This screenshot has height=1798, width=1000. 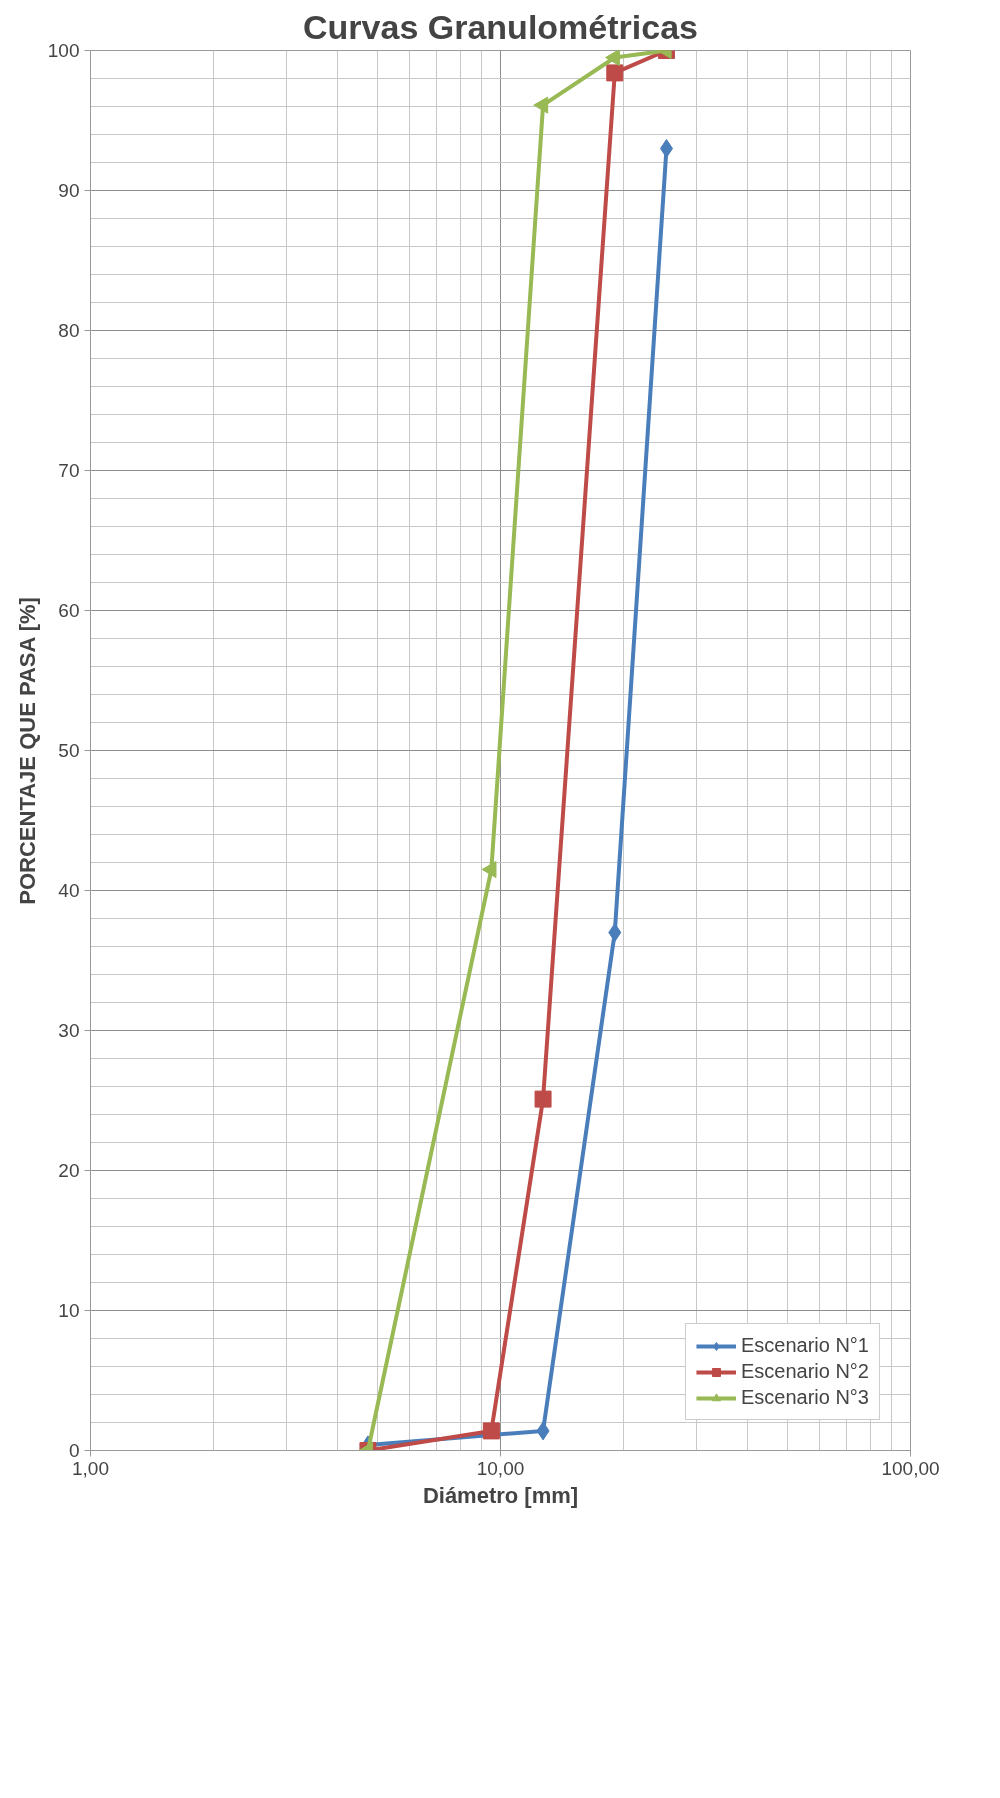 I want to click on y-tick-label: 90, so click(x=69, y=190).